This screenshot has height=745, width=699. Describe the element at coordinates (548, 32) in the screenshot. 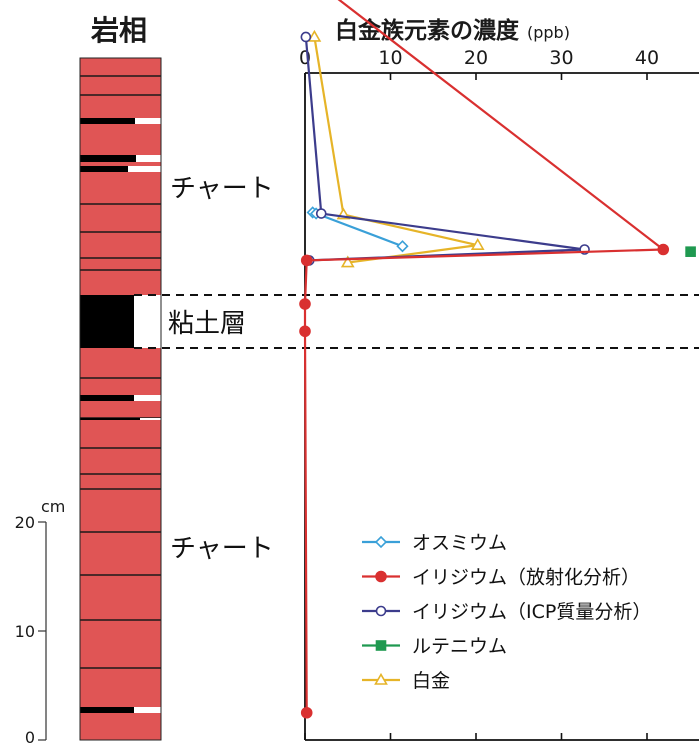

I see `chart-title-unit: (ppb)` at that location.